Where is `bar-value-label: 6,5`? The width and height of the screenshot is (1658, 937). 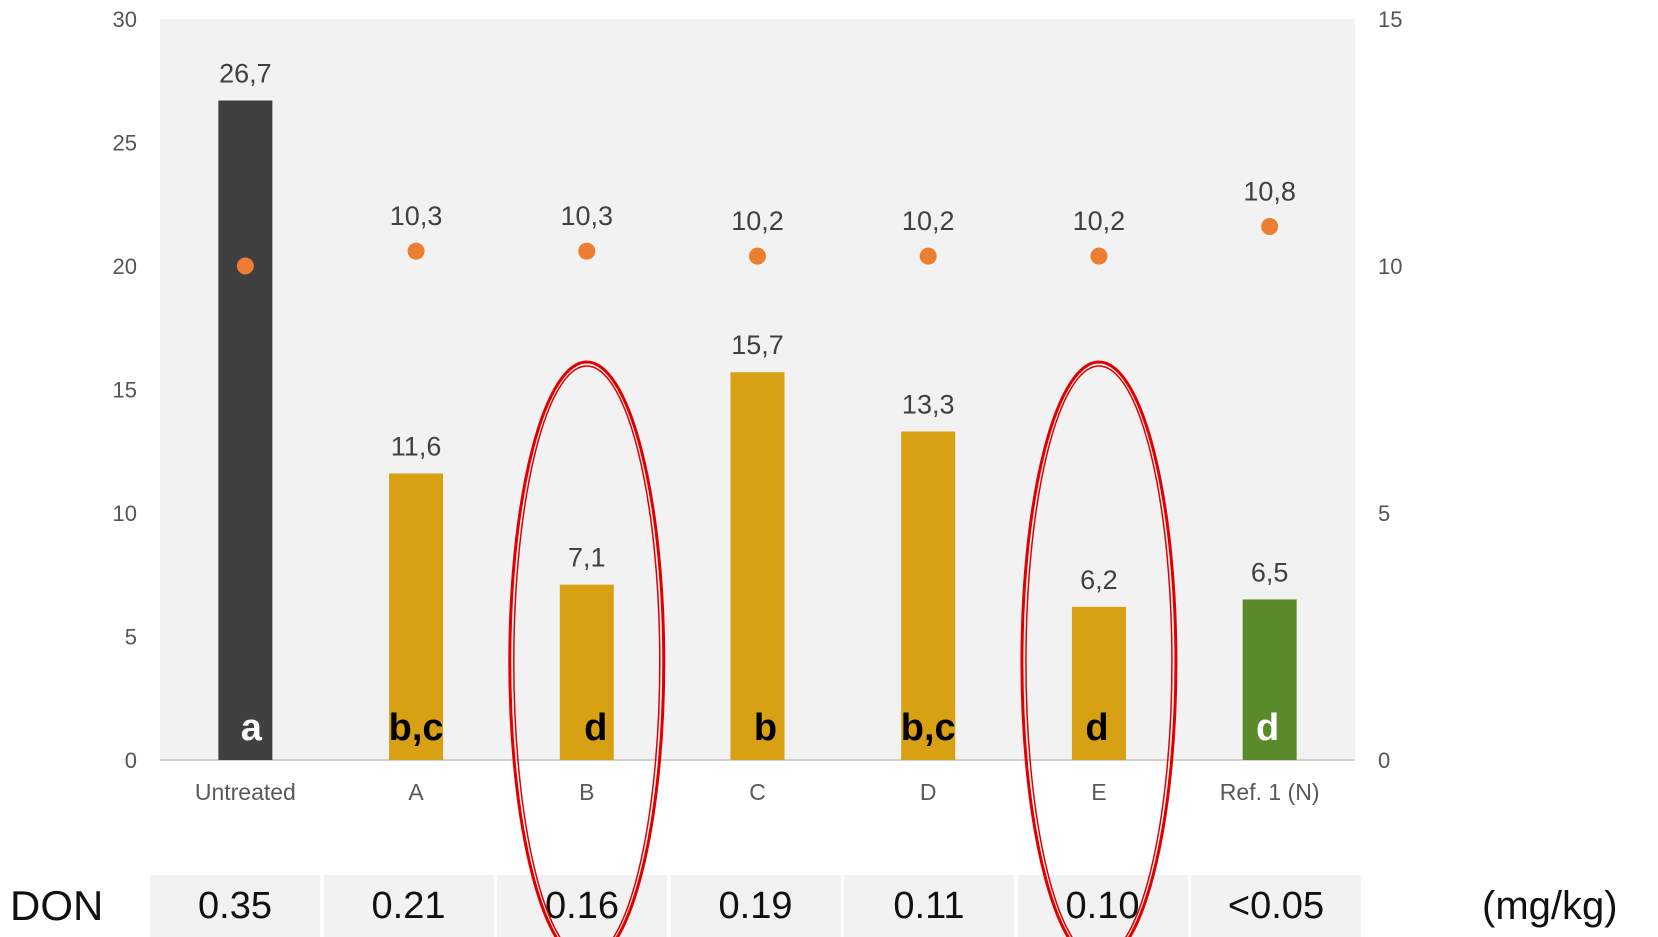 bar-value-label: 6,5 is located at coordinates (1270, 572).